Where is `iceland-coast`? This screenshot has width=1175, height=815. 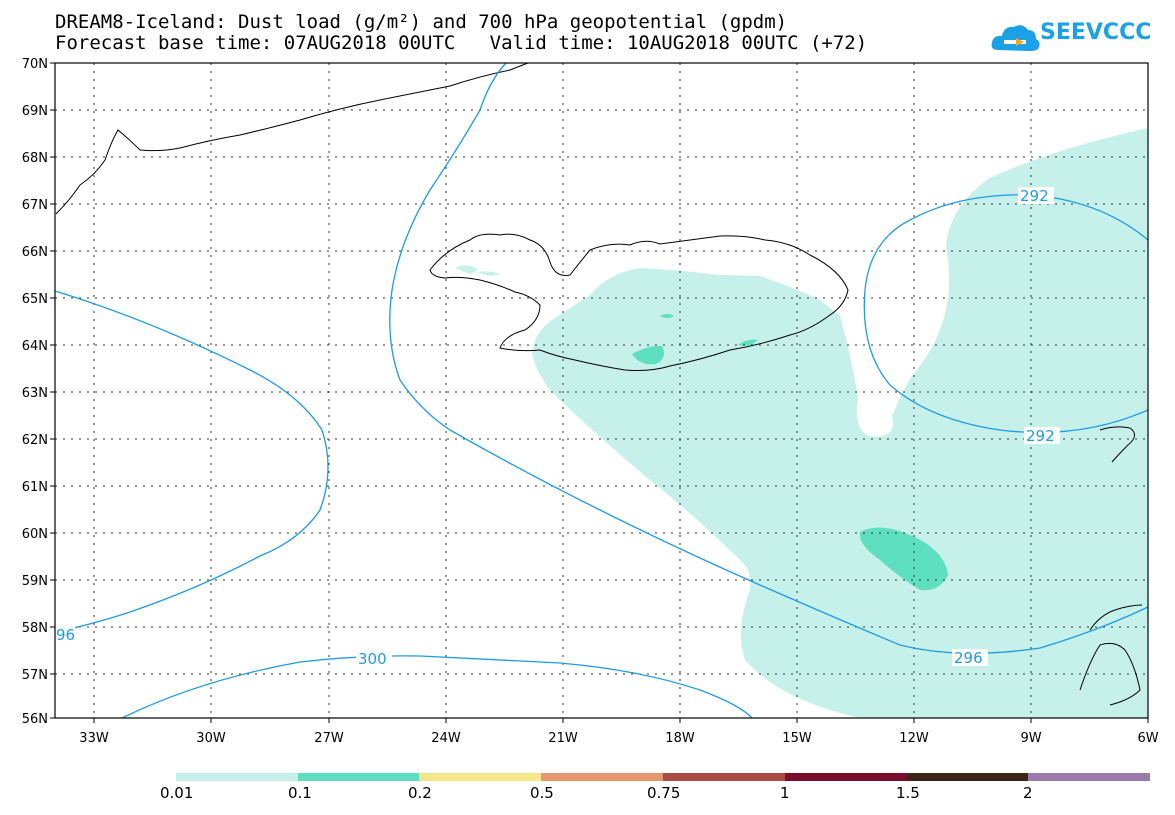 iceland-coast is located at coordinates (639, 302).